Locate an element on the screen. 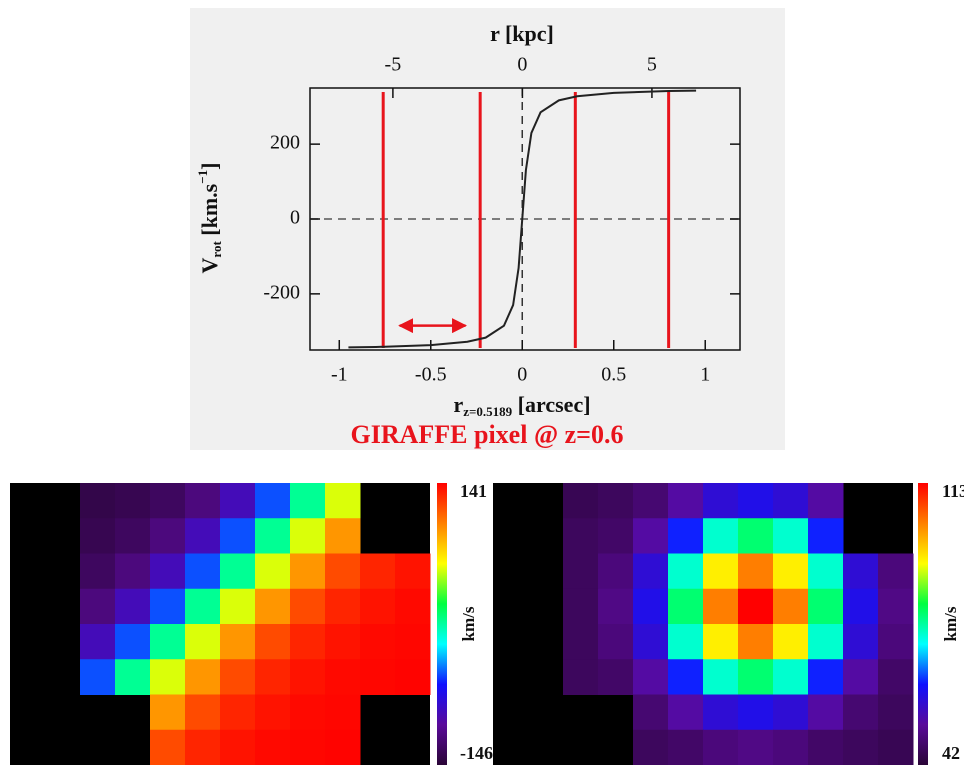 The height and width of the screenshot is (765, 964). top-axis-label: r [kpc] is located at coordinates (522, 33).